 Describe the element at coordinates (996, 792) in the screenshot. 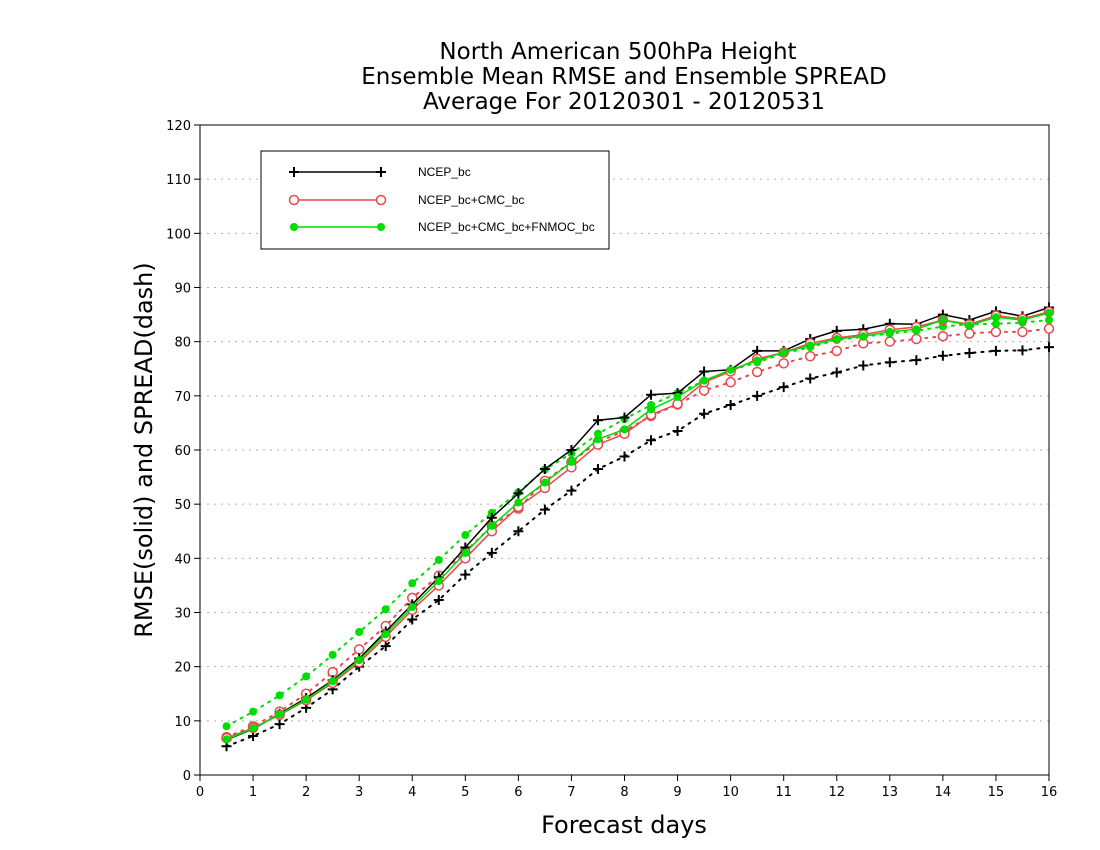

I see `x-tick-label: 15` at that location.